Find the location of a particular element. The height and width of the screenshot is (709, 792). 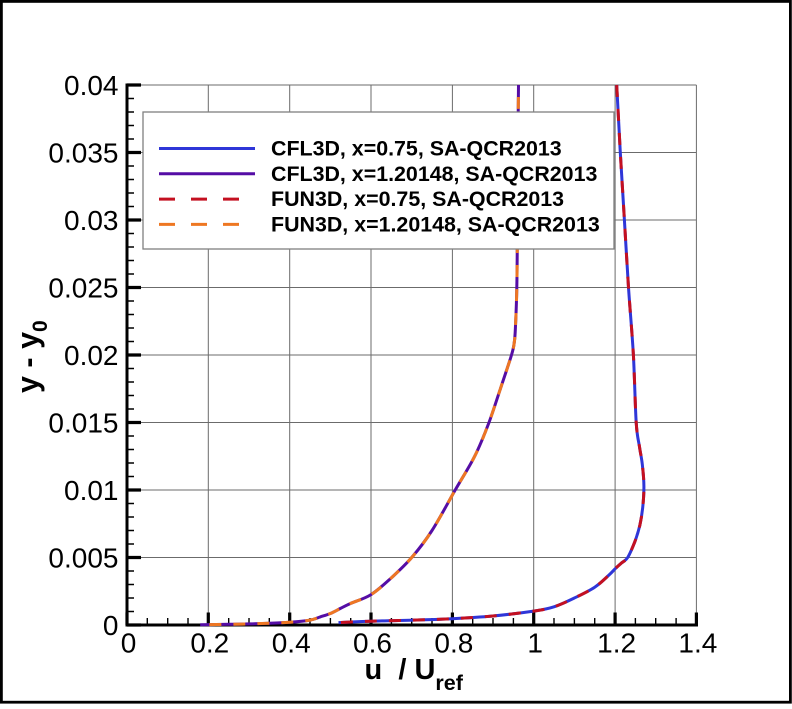

svg-text: FUN3D, x=0.75, SA-QCR2013 is located at coordinates (417, 199).